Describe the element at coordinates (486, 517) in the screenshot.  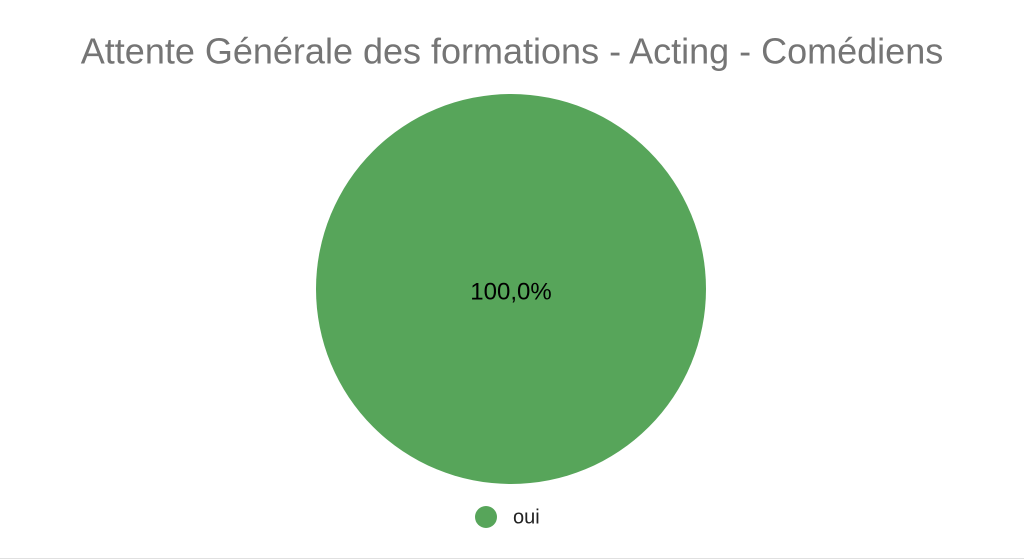
I see `legend-swatch` at that location.